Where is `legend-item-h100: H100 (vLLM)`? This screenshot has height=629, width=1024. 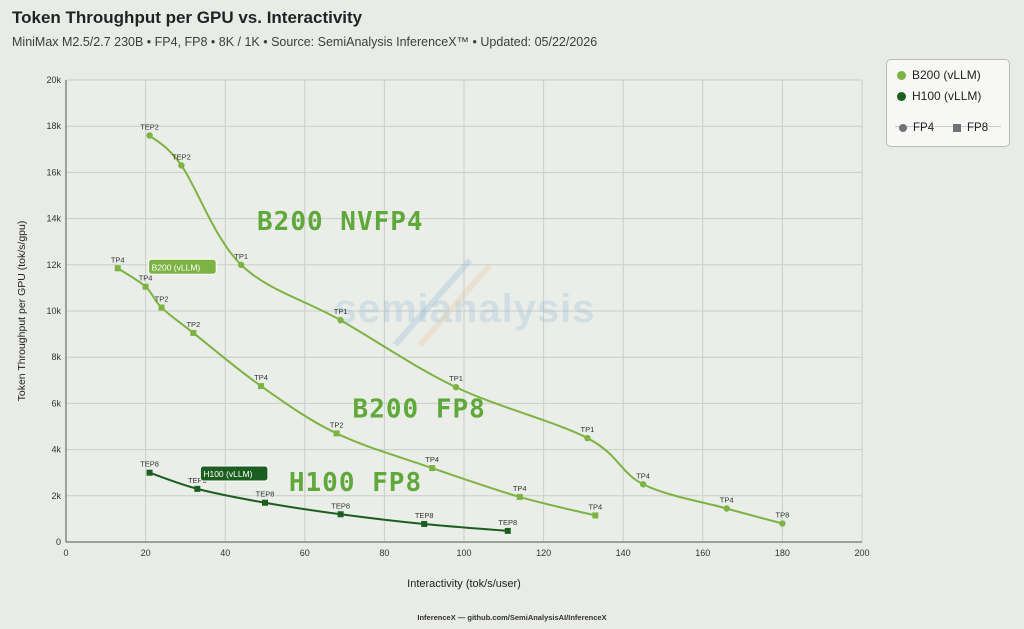 legend-item-h100: H100 (vLLM) is located at coordinates (939, 96).